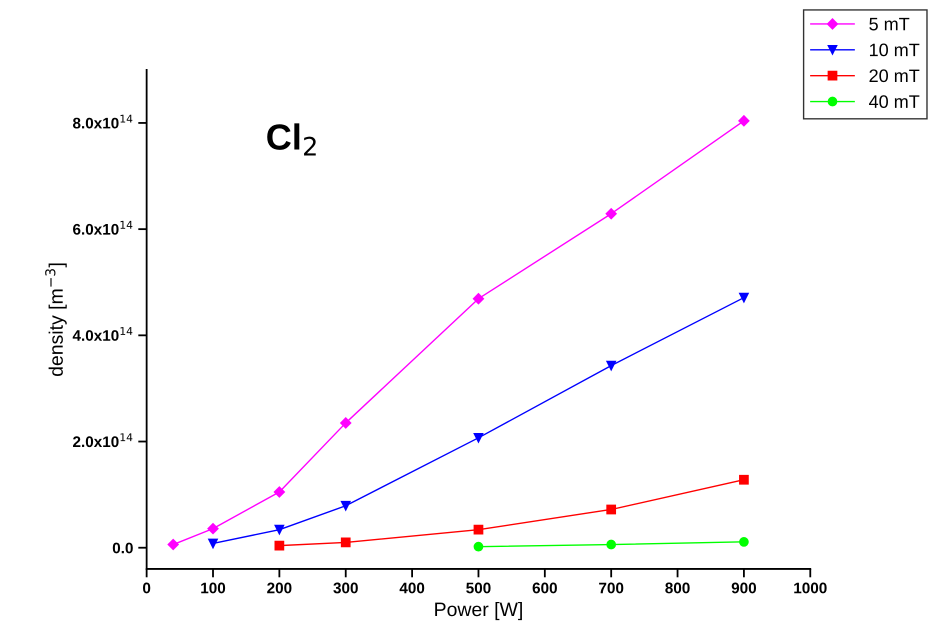  What do you see at coordinates (478, 588) in the screenshot?
I see `x-tick-label: 500` at bounding box center [478, 588].